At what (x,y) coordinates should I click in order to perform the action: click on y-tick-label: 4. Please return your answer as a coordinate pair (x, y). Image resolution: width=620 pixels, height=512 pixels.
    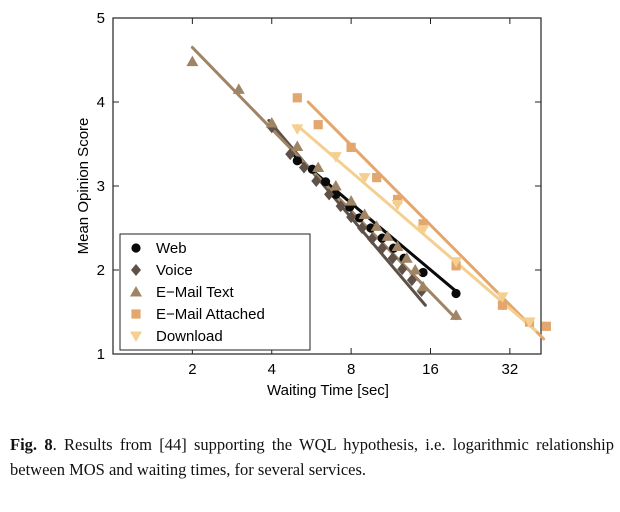
    Looking at the image, I should click on (101, 102).